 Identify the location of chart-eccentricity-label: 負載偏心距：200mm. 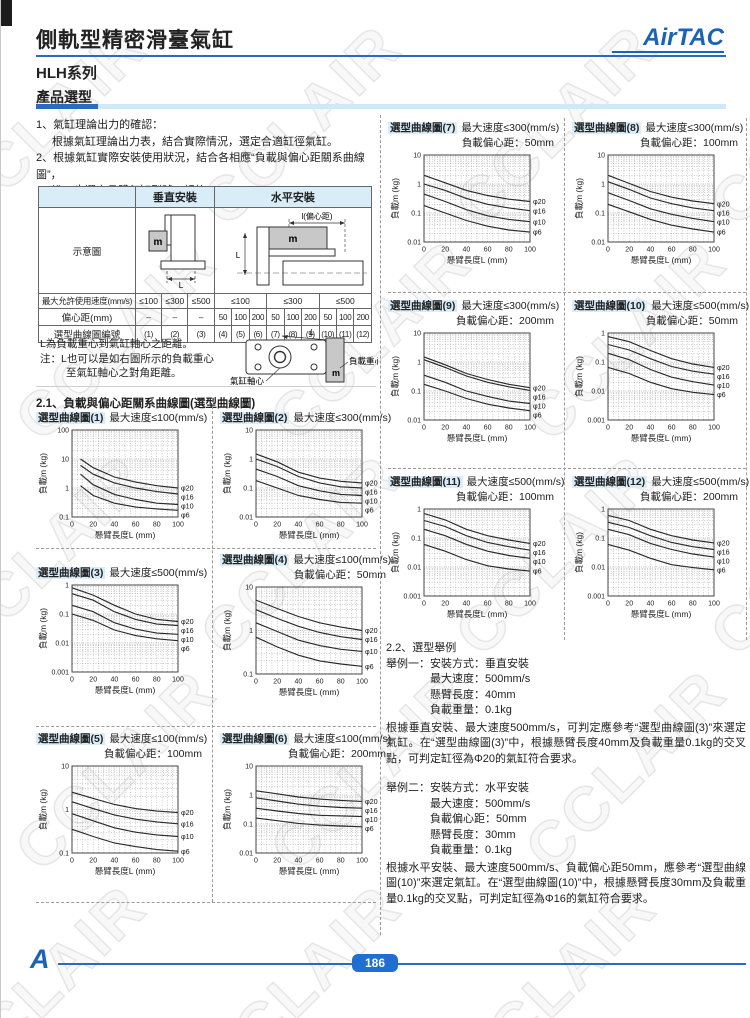
(336, 754).